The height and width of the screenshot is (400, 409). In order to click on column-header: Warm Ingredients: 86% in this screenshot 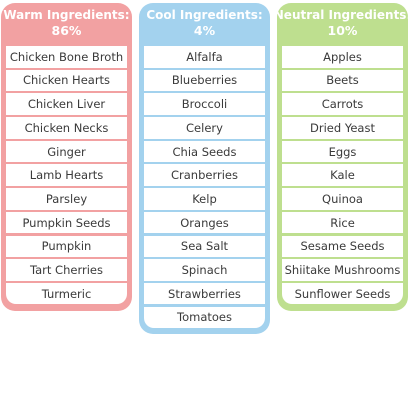, I will do `click(66, 23)`.